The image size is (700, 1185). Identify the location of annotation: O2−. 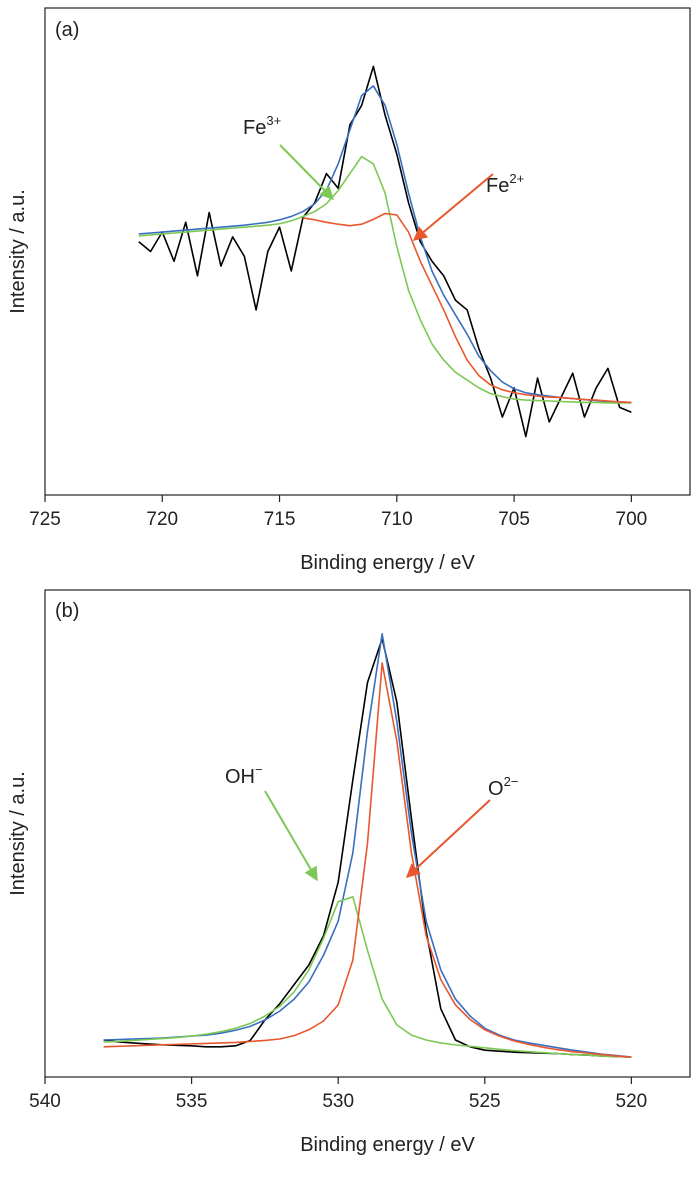
(503, 787).